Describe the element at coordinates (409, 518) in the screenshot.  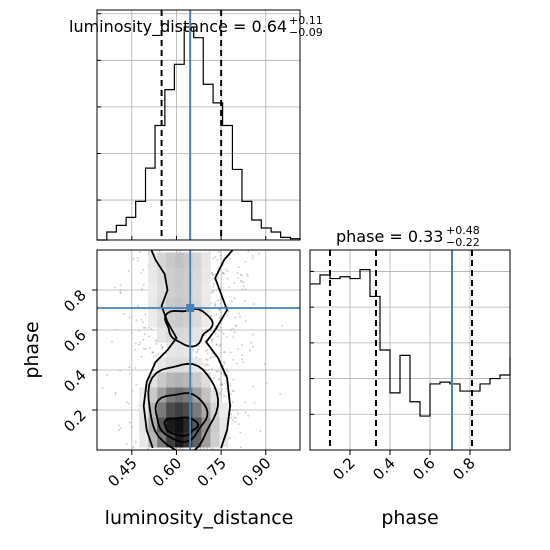
I see `x-axis-label-phase: phase` at that location.